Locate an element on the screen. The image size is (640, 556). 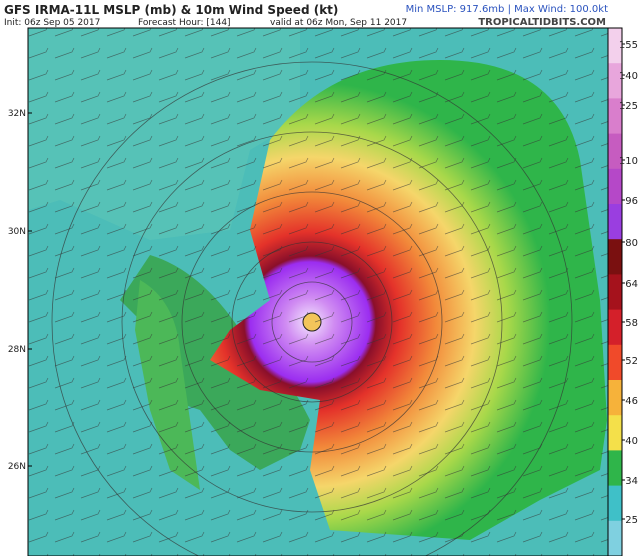
header-bg is located at coordinates (320, 14).